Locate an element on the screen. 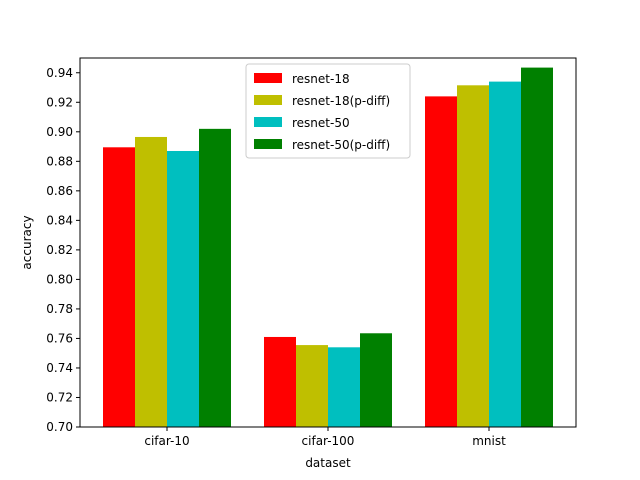 The image size is (640, 480). y-tick-label: 0.78 is located at coordinates (59, 309).